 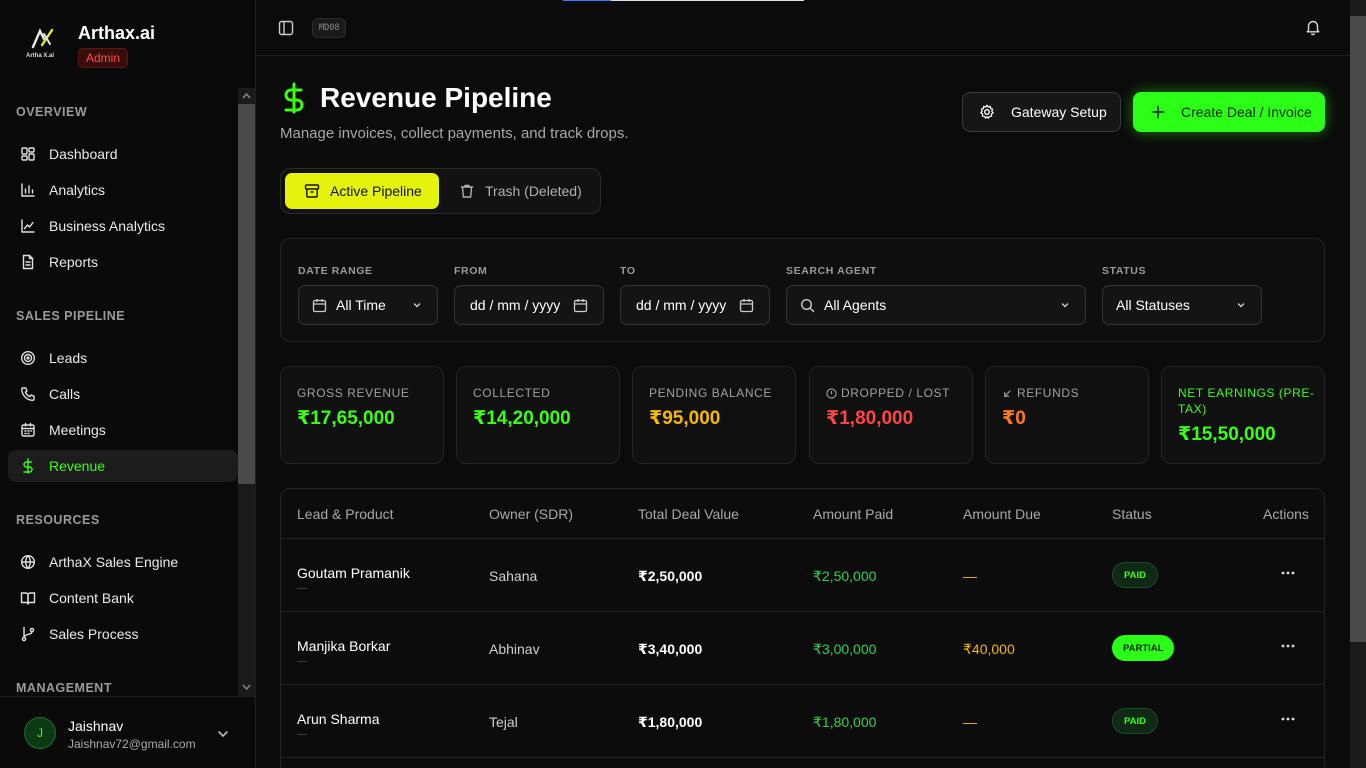 What do you see at coordinates (970, 722) in the screenshot?
I see `amount-due: —` at bounding box center [970, 722].